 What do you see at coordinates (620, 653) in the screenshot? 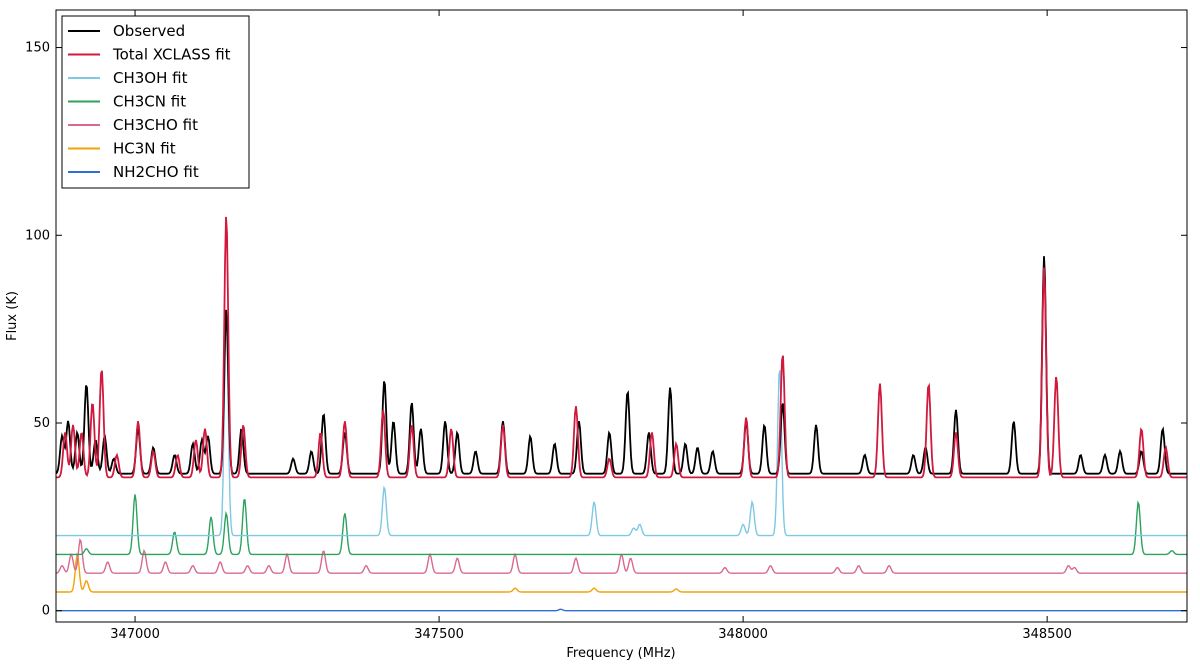
I see `x-axis-label: Frequency (MHz)` at bounding box center [620, 653].